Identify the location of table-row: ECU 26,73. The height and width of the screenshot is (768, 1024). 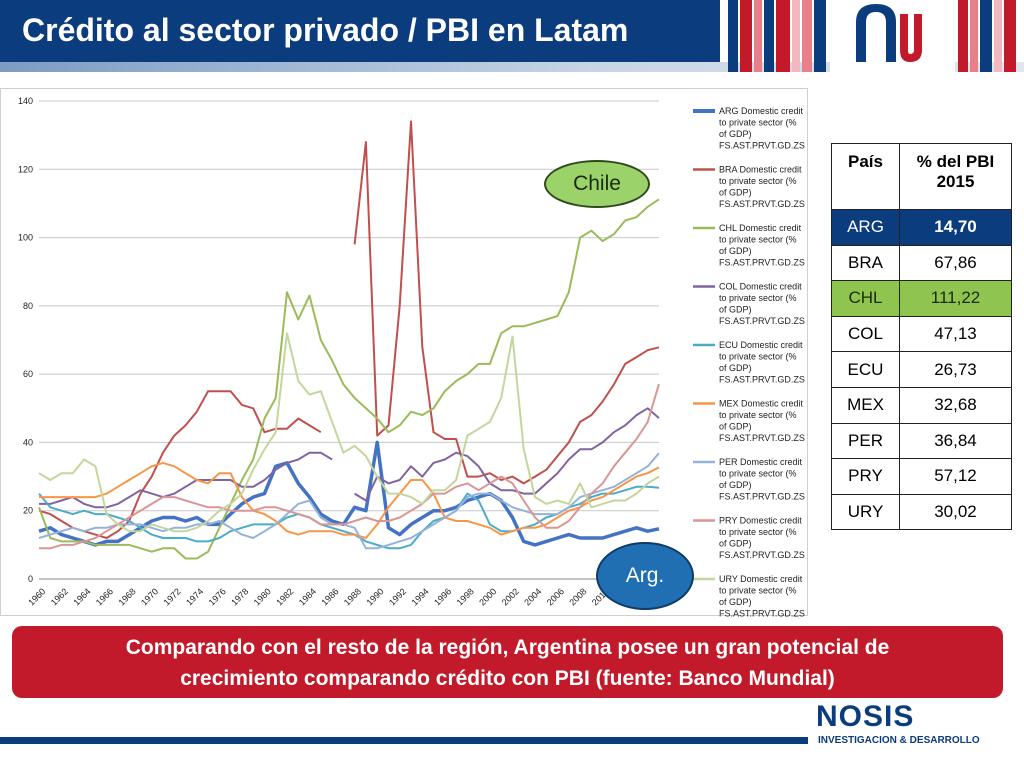
(921, 369).